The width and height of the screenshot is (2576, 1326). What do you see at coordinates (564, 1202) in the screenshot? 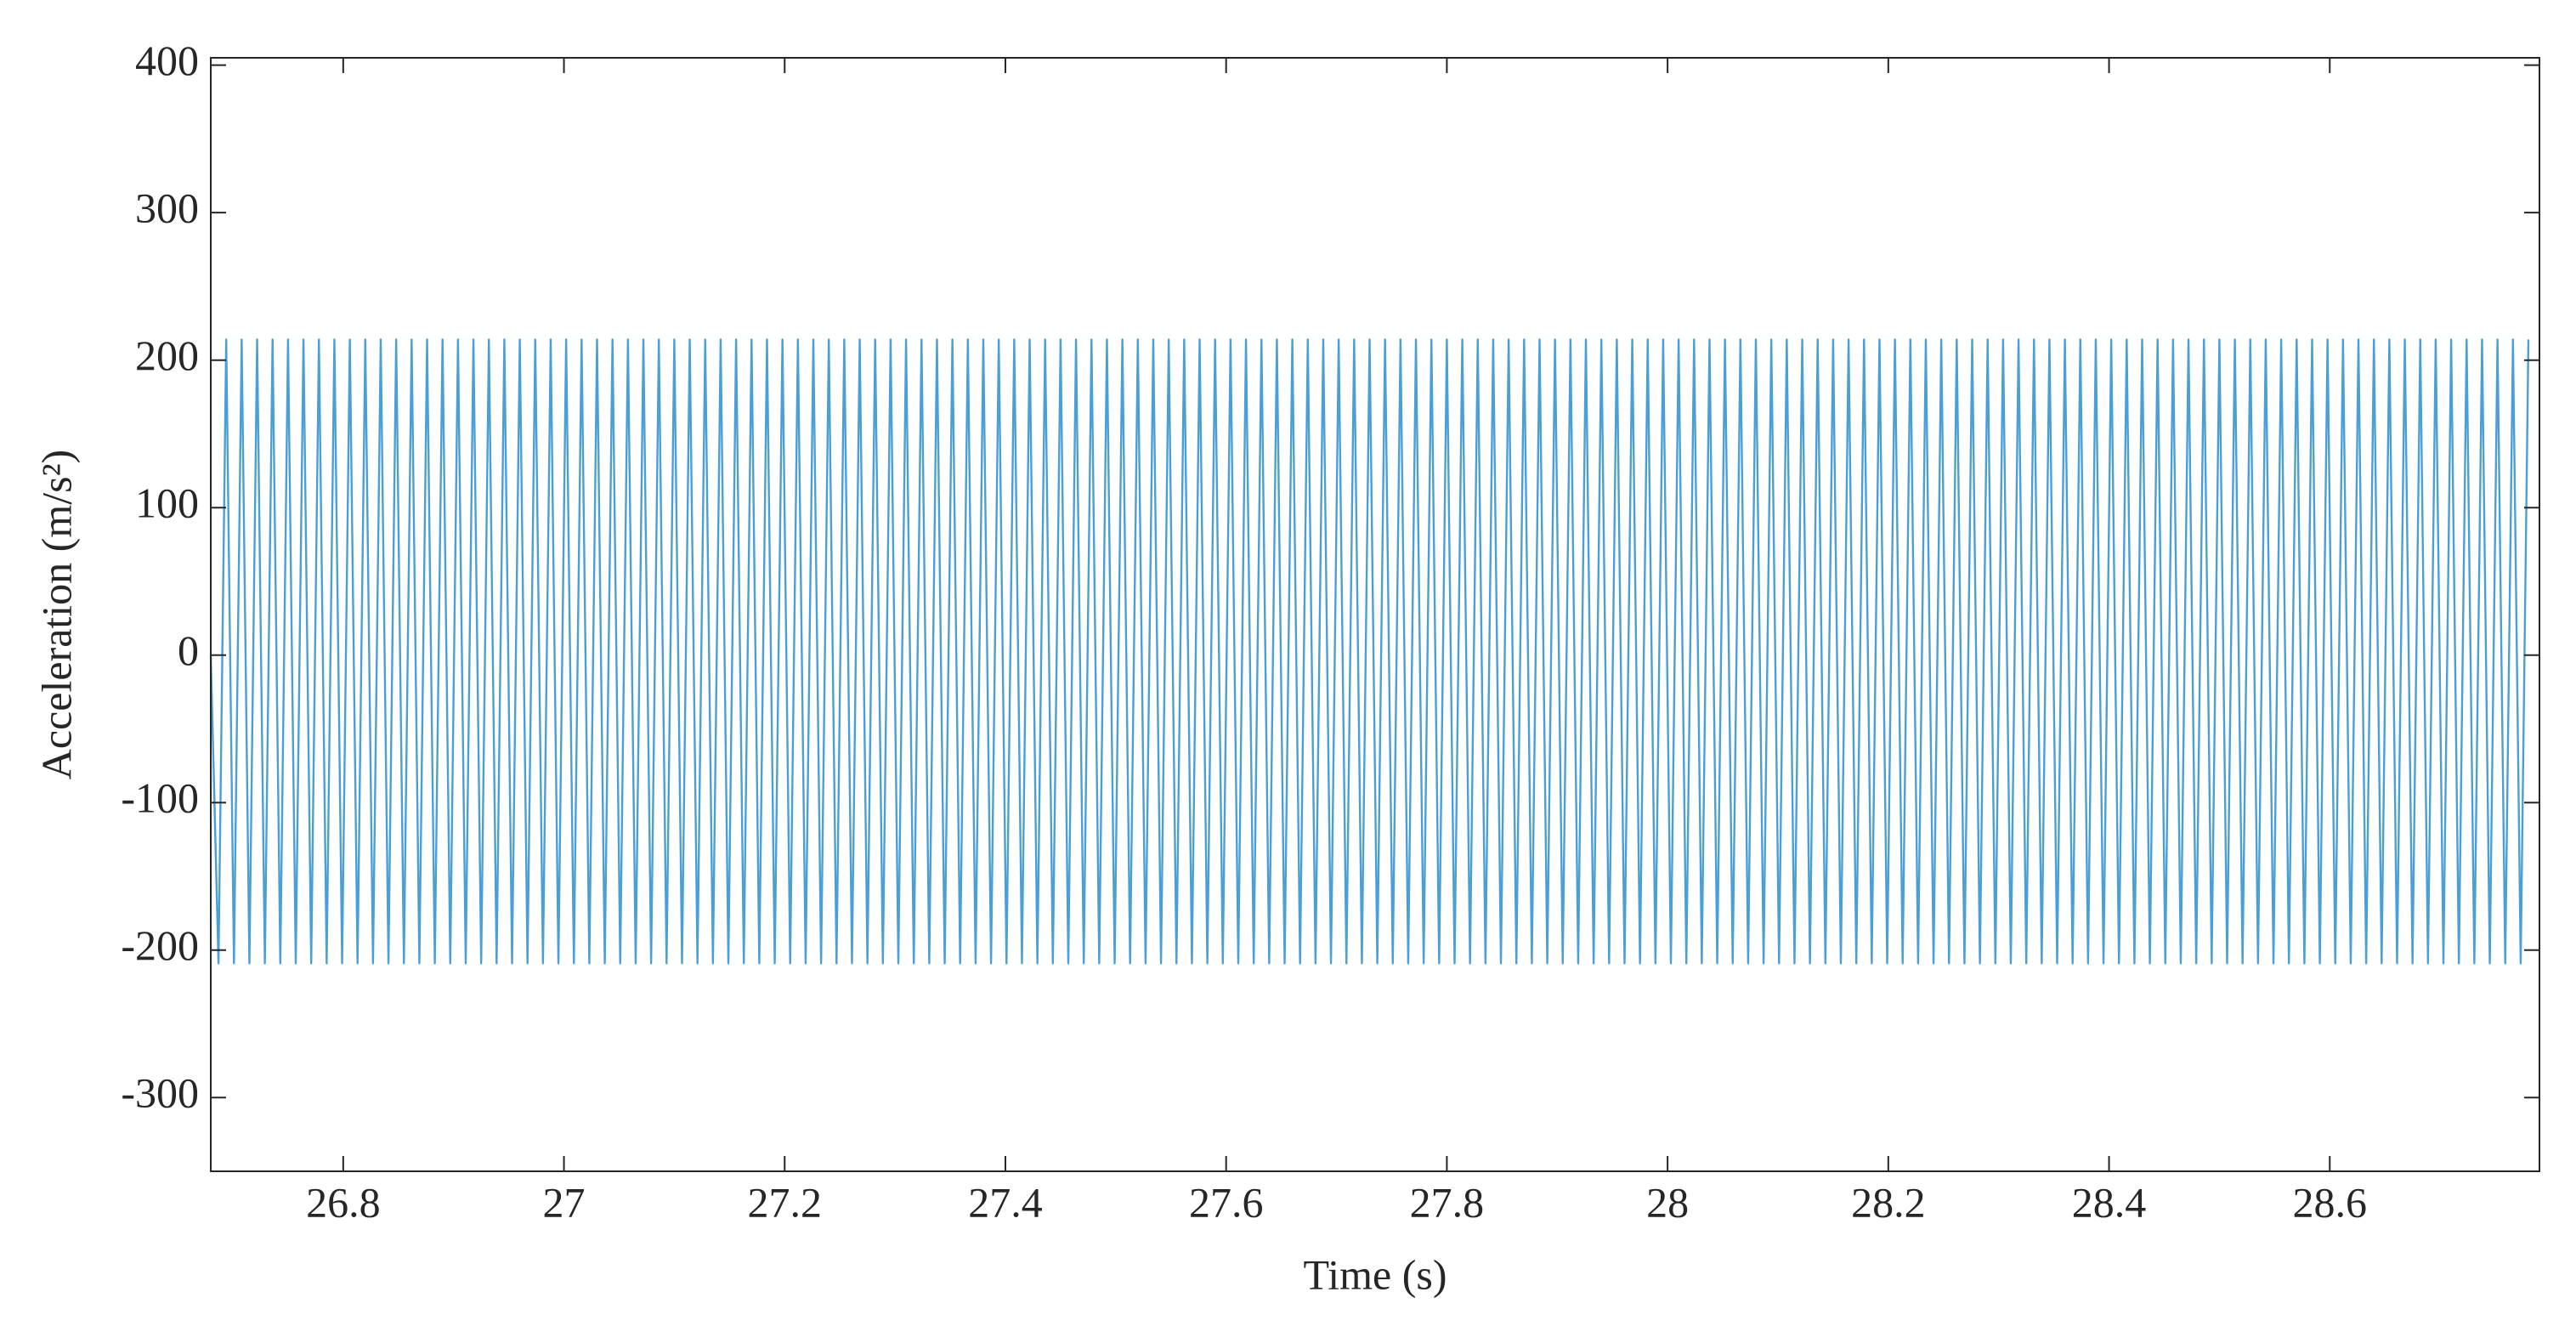
I see `x-tick-label: 27` at bounding box center [564, 1202].